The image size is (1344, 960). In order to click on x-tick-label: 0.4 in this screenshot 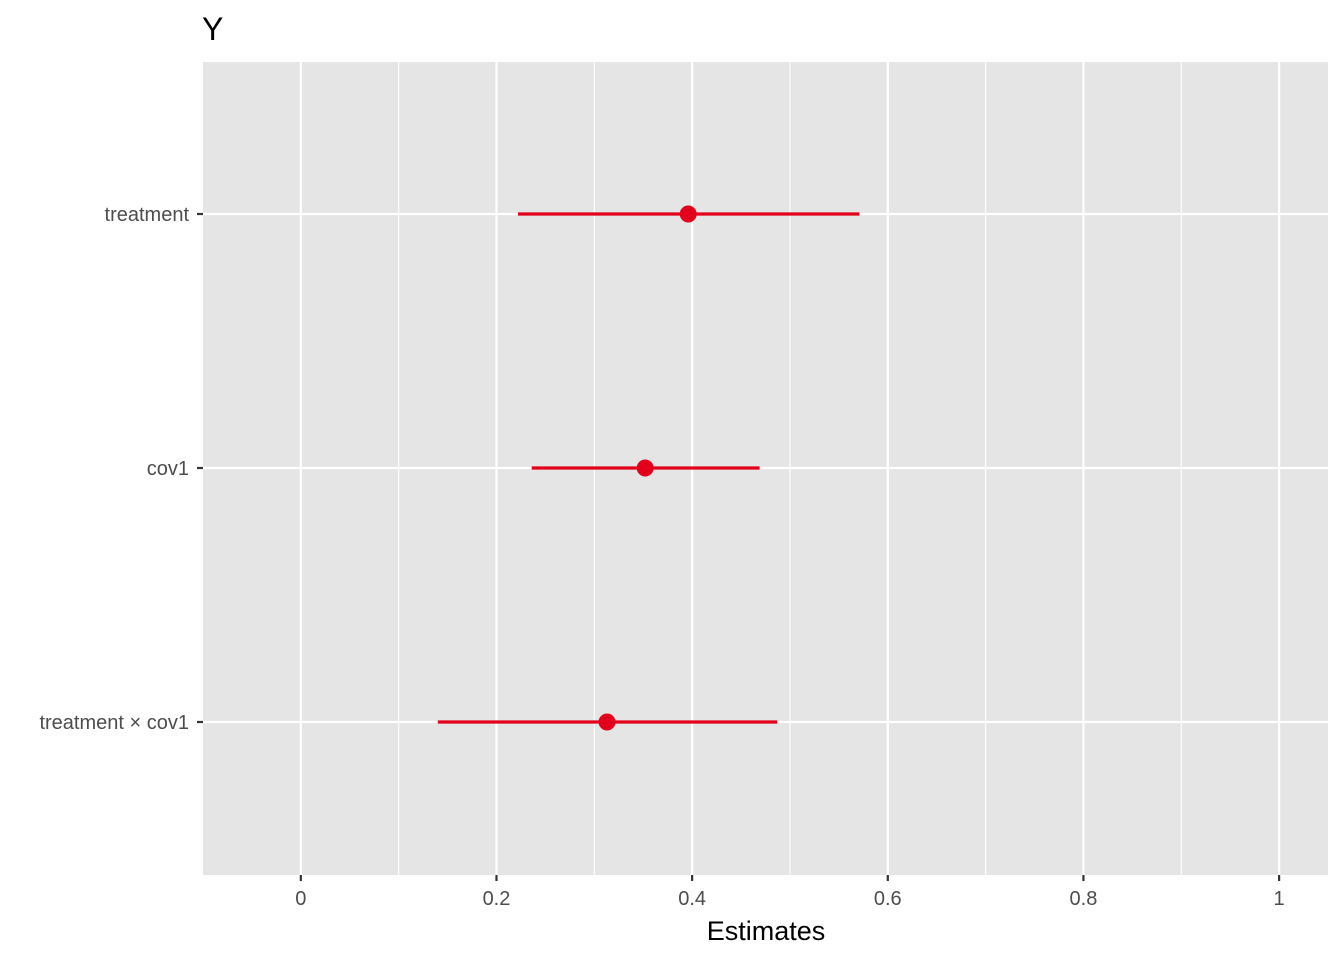, I will do `click(692, 899)`.